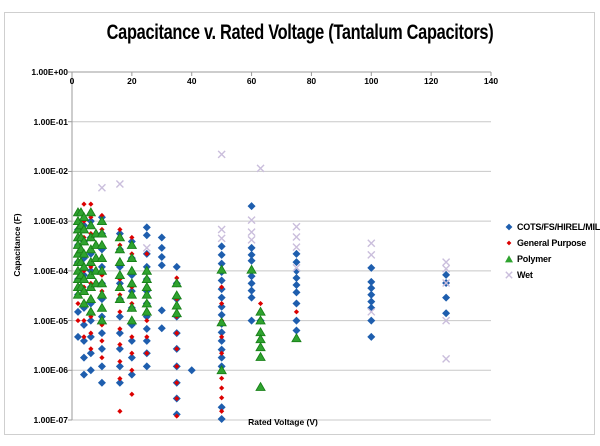 This screenshot has width=600, height=446. What do you see at coordinates (191, 81) in the screenshot?
I see `x-tick-label: 40` at bounding box center [191, 81].